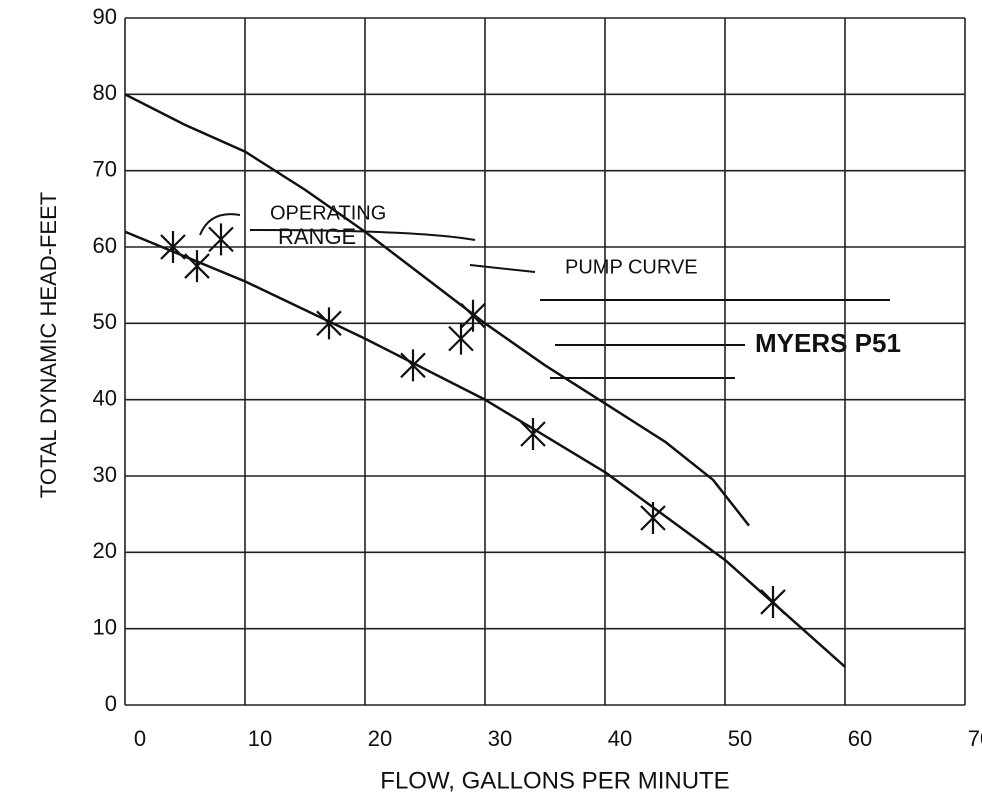 This screenshot has height=810, width=982. Describe the element at coordinates (260, 738) in the screenshot. I see `x-tick-label: 10` at that location.